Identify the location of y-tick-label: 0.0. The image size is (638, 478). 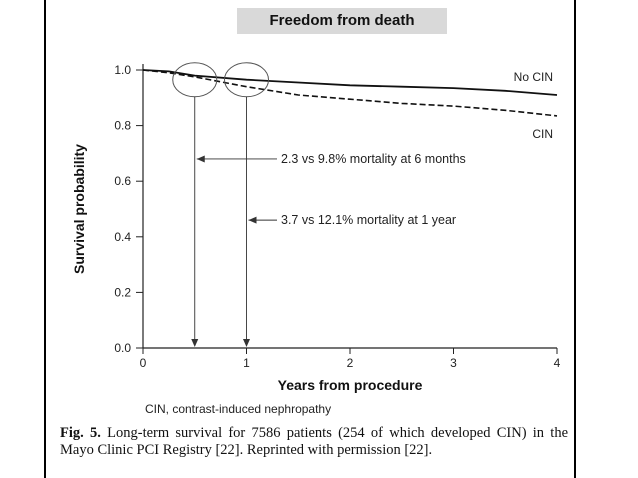
(122, 348).